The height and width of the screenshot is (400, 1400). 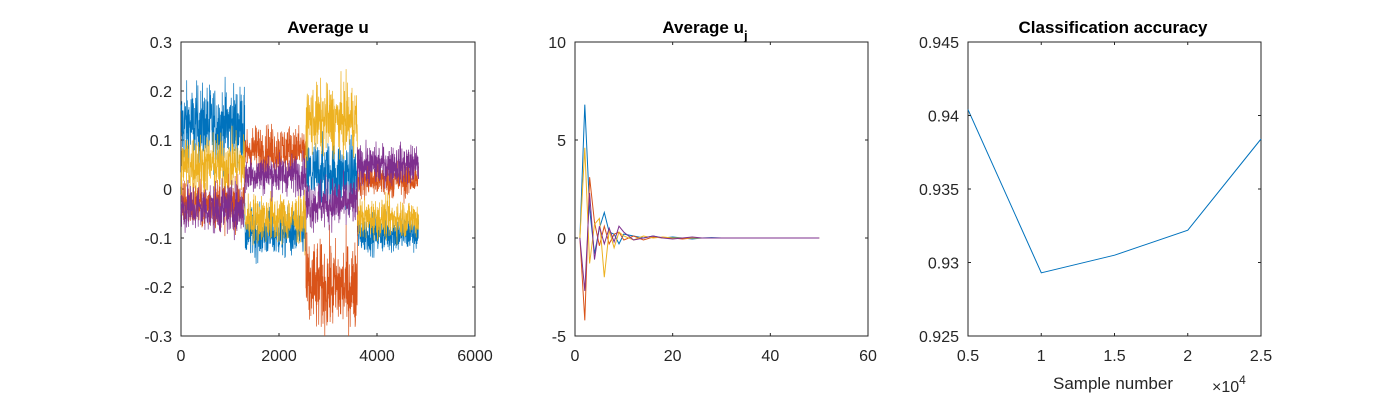 What do you see at coordinates (1261, 356) in the screenshot?
I see `x-tick-label: 2.5` at bounding box center [1261, 356].